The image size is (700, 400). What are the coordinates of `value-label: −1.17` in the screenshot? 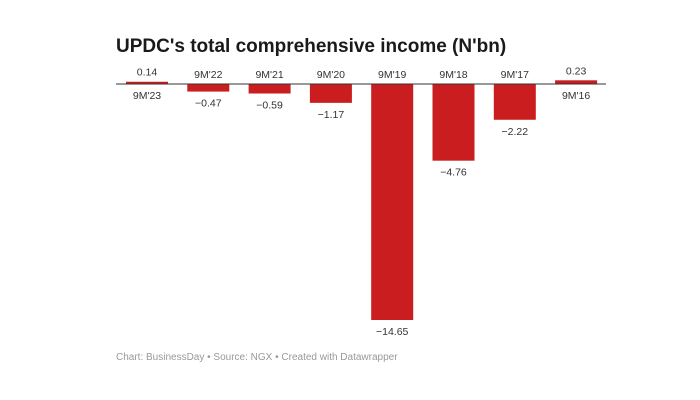 It's located at (331, 115).